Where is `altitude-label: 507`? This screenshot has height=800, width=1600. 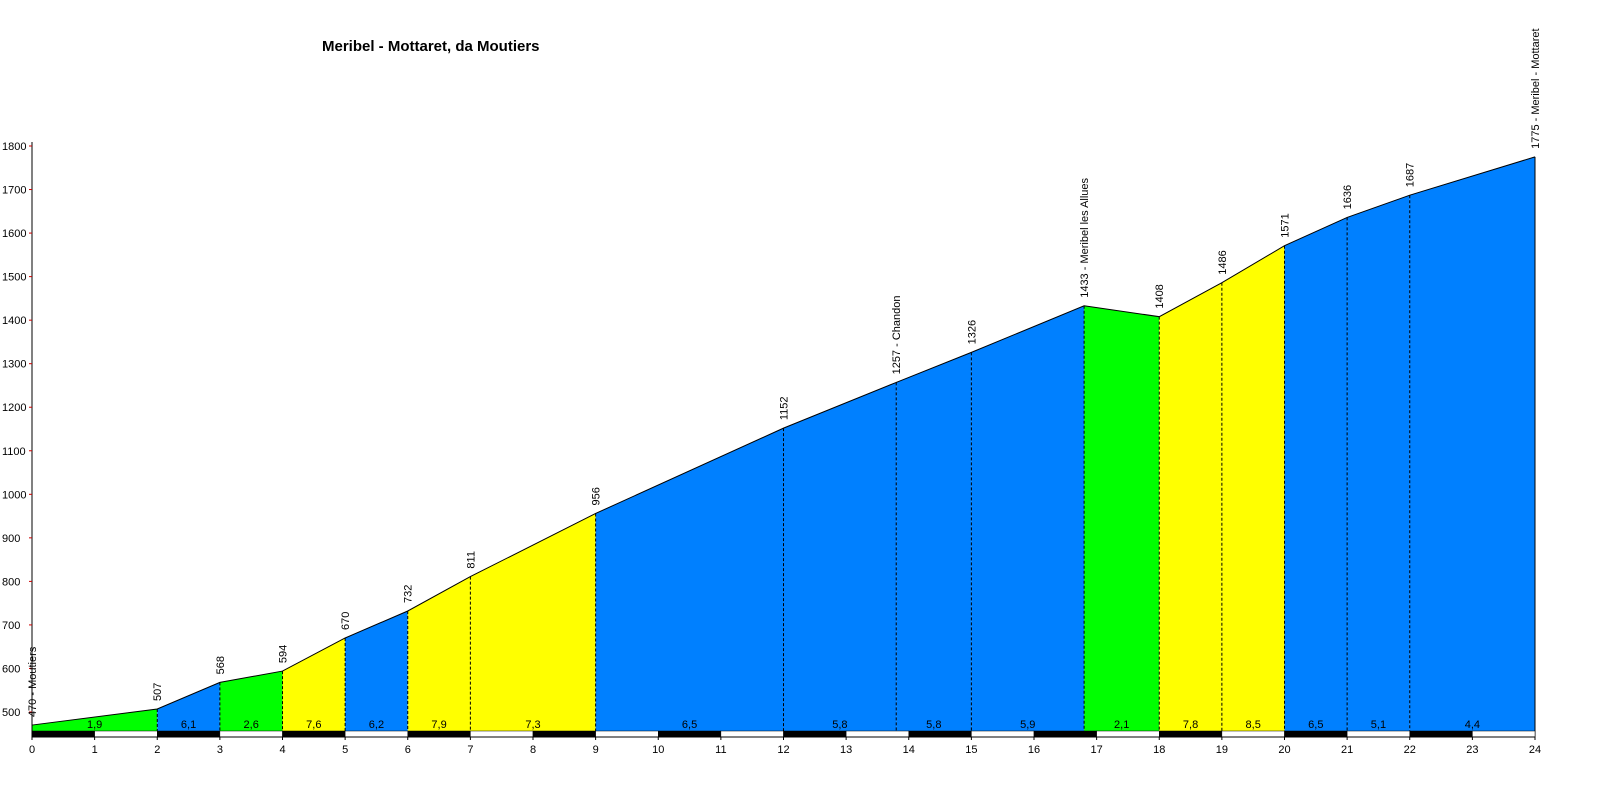
altitude-label: 507 is located at coordinates (158, 692).